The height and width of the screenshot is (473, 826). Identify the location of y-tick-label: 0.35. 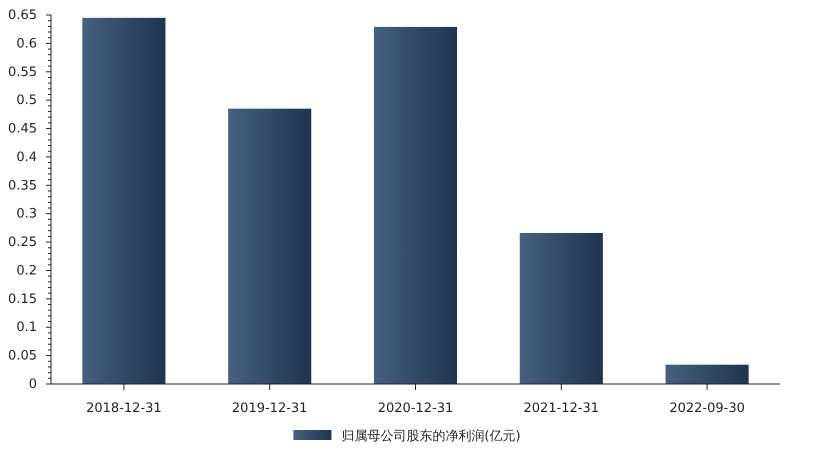
(22, 186).